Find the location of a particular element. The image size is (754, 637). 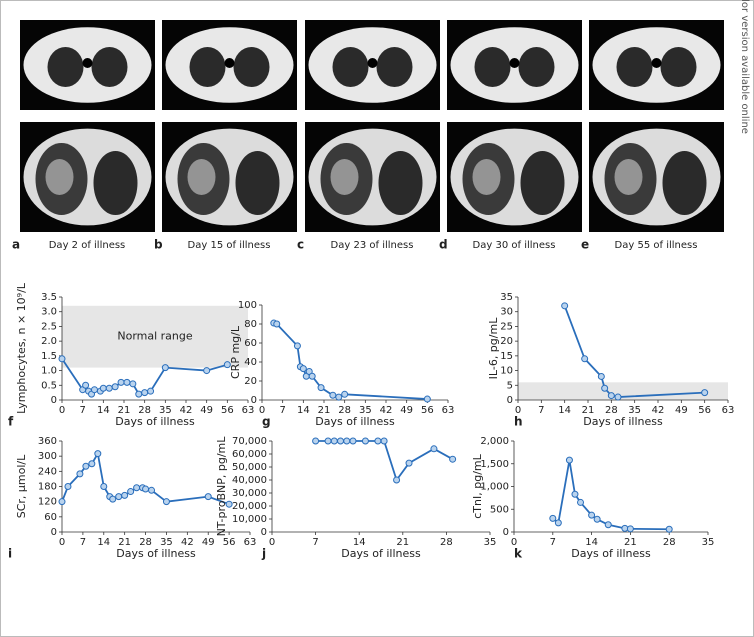

y-tick-label: 1.5 is located at coordinates (49, 356).